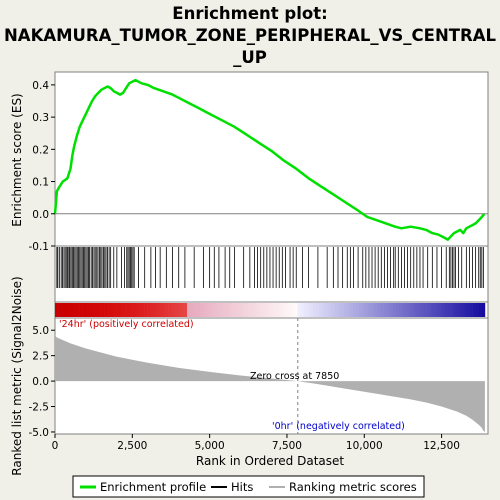 This screenshot has width=500, height=500. What do you see at coordinates (271, 274) in the screenshot?
I see `hits-panel` at bounding box center [271, 274].